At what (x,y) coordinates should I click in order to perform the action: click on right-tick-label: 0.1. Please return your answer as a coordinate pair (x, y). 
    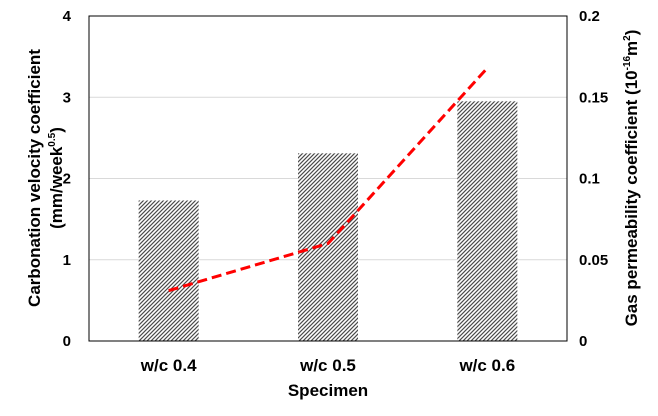
    Looking at the image, I should click on (589, 179).